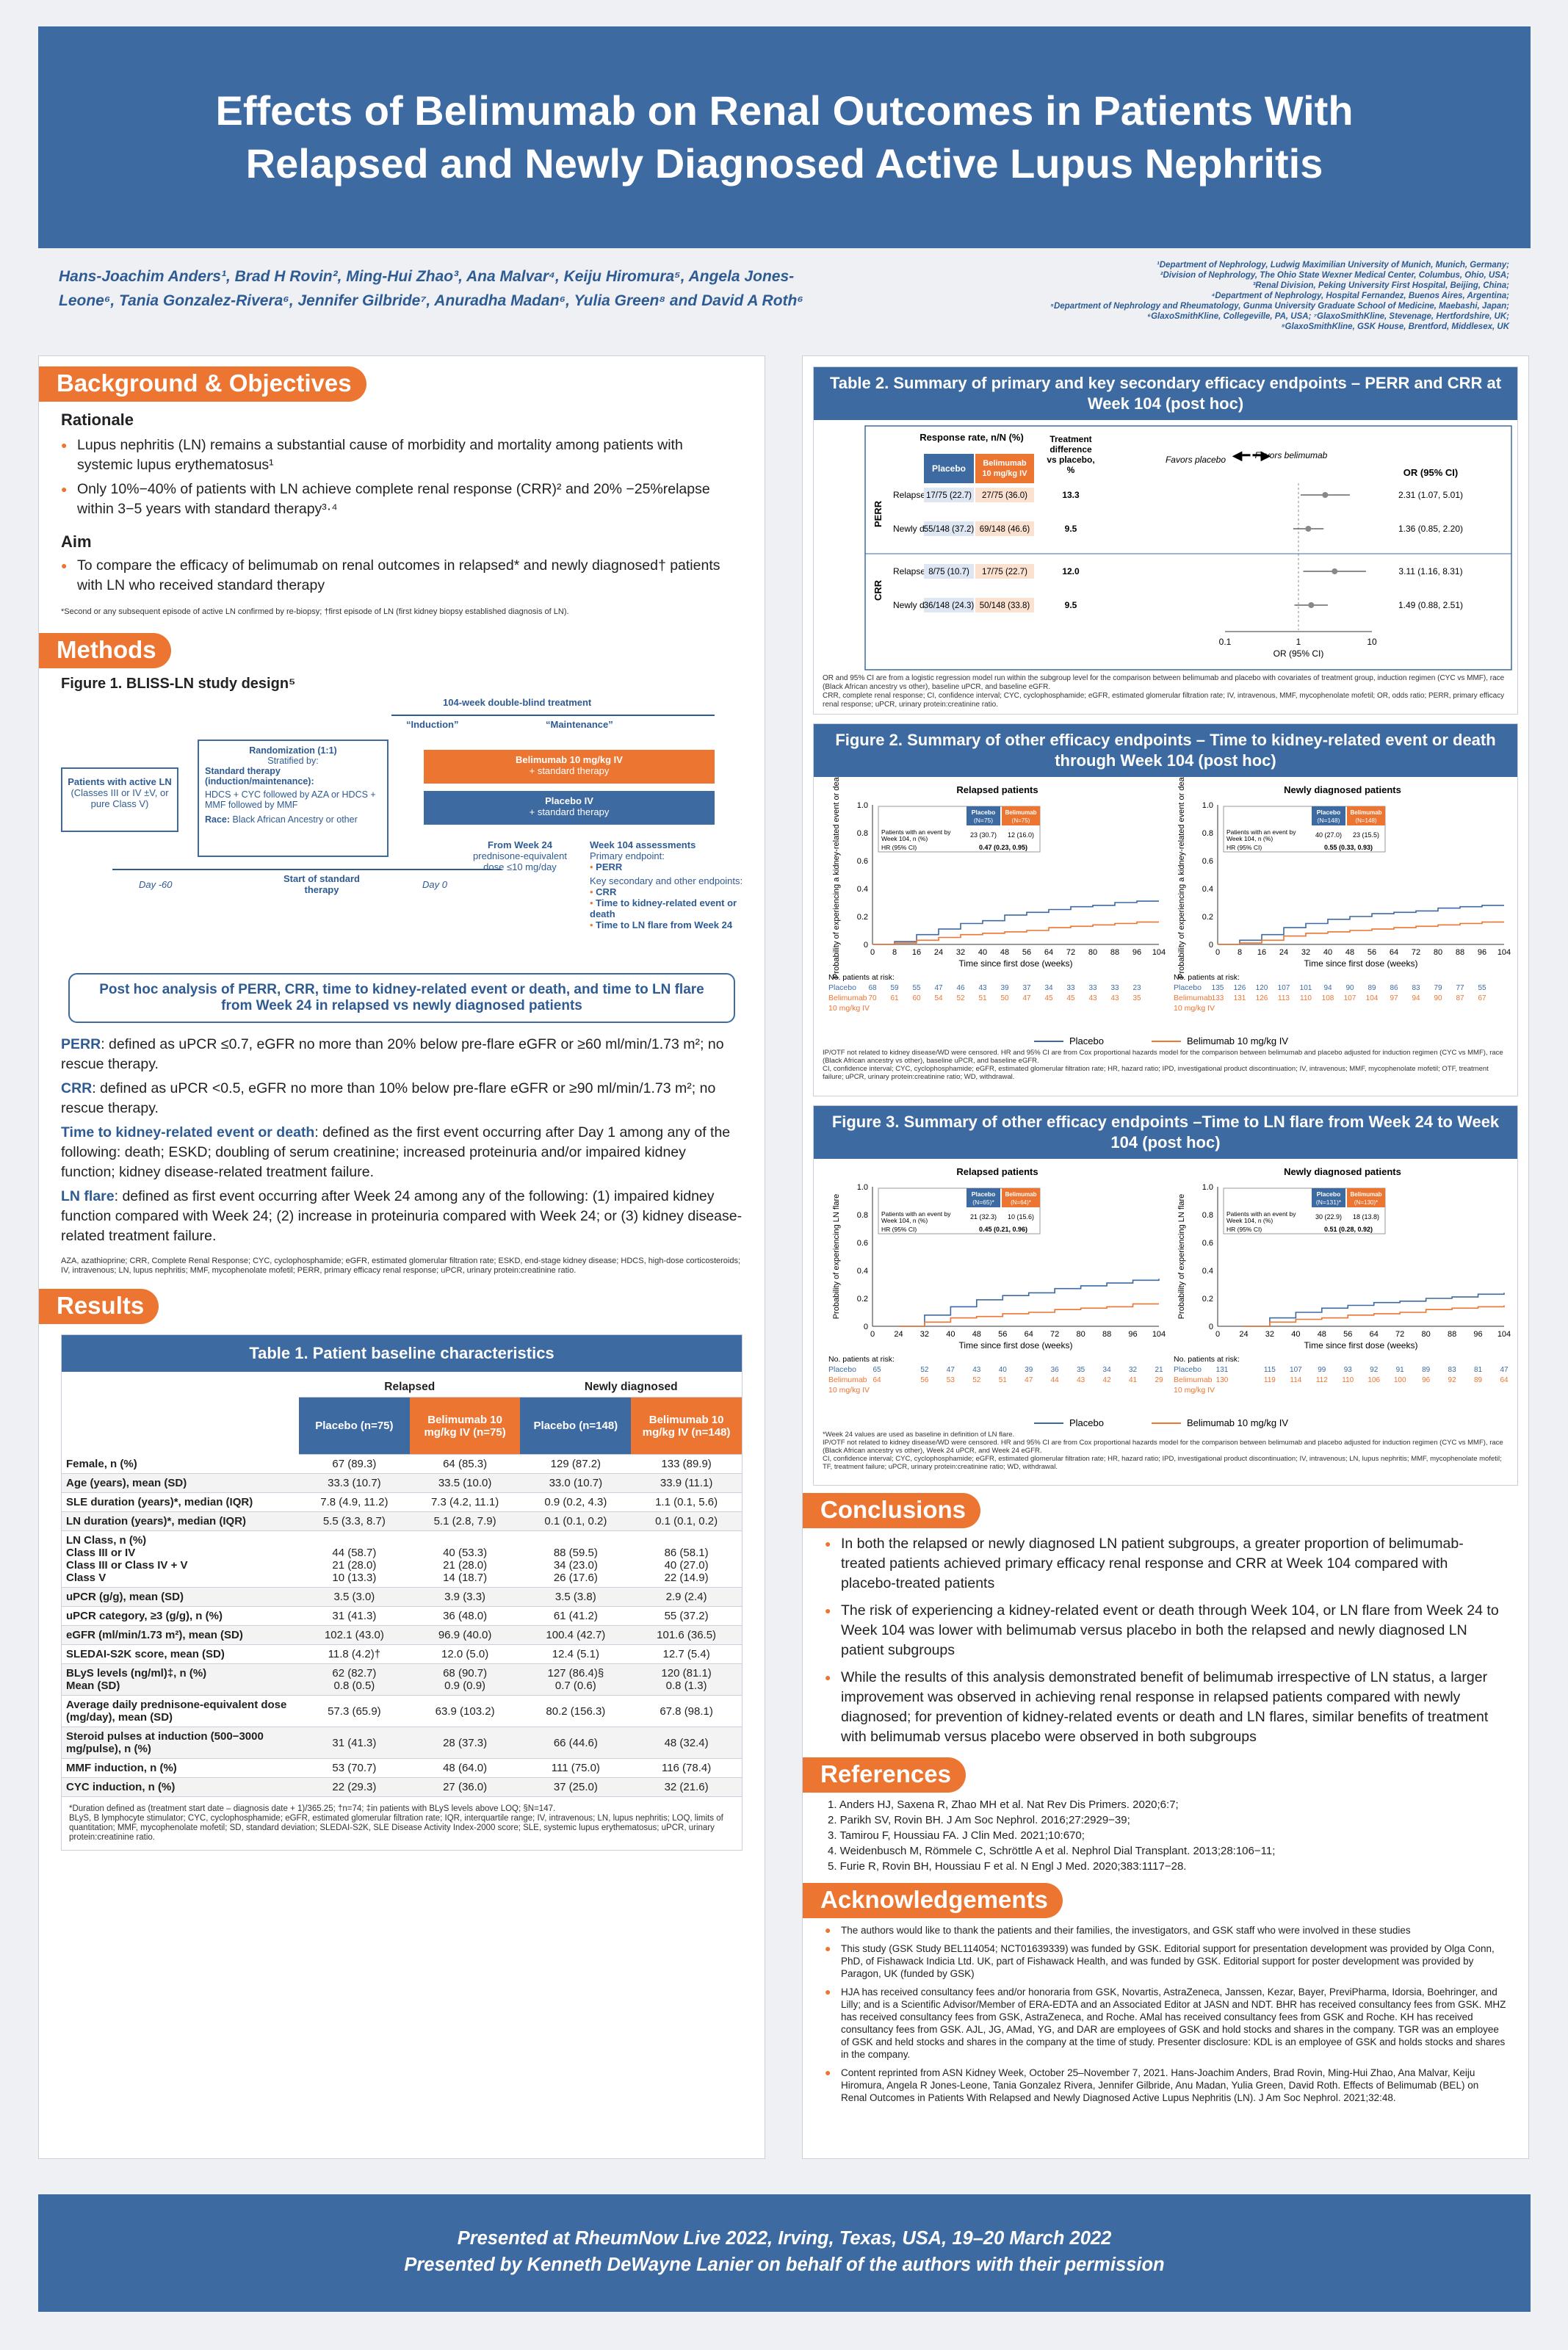 This screenshot has width=1568, height=2350. What do you see at coordinates (465, 1635) in the screenshot?
I see `cell-value: 96.9 (40.0)` at bounding box center [465, 1635].